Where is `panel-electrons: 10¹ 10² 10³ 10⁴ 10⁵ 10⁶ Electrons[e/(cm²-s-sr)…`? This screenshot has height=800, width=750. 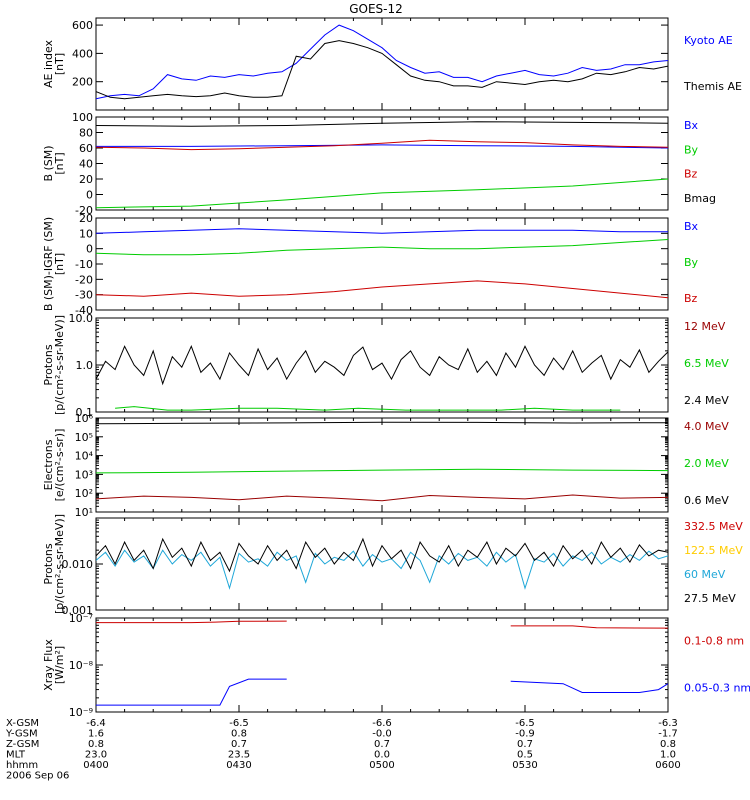
panel-electrons: 10¹ 10² 10³ 10⁴ 10⁵ 10⁶ Electrons[e/(cm²-s-sr)… is located at coordinates (385, 465).